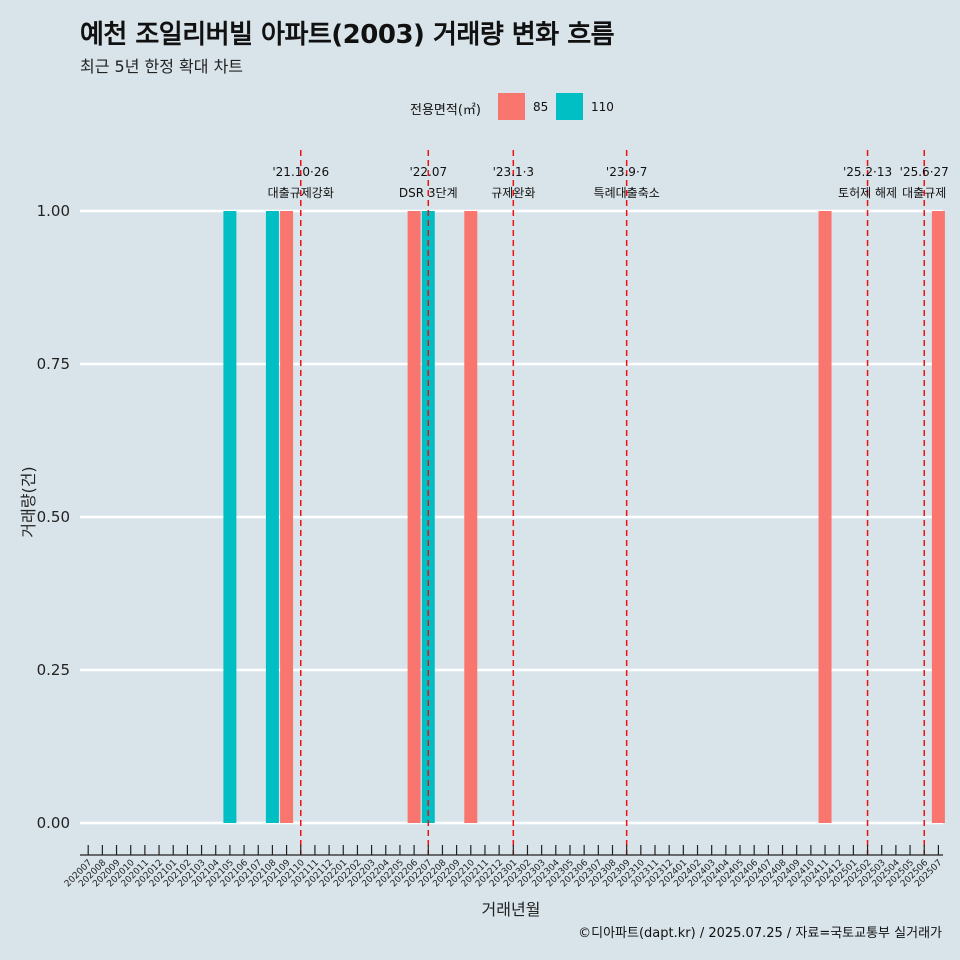  Describe the element at coordinates (511, 909) in the screenshot. I see `x-axis-title: 거래년월` at that location.